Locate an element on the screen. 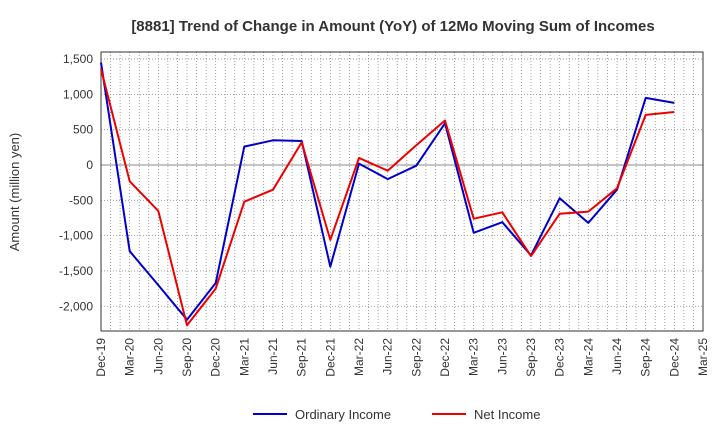 This screenshot has height=440, width=720. x-tick-label: Jun-24 is located at coordinates (617, 356).